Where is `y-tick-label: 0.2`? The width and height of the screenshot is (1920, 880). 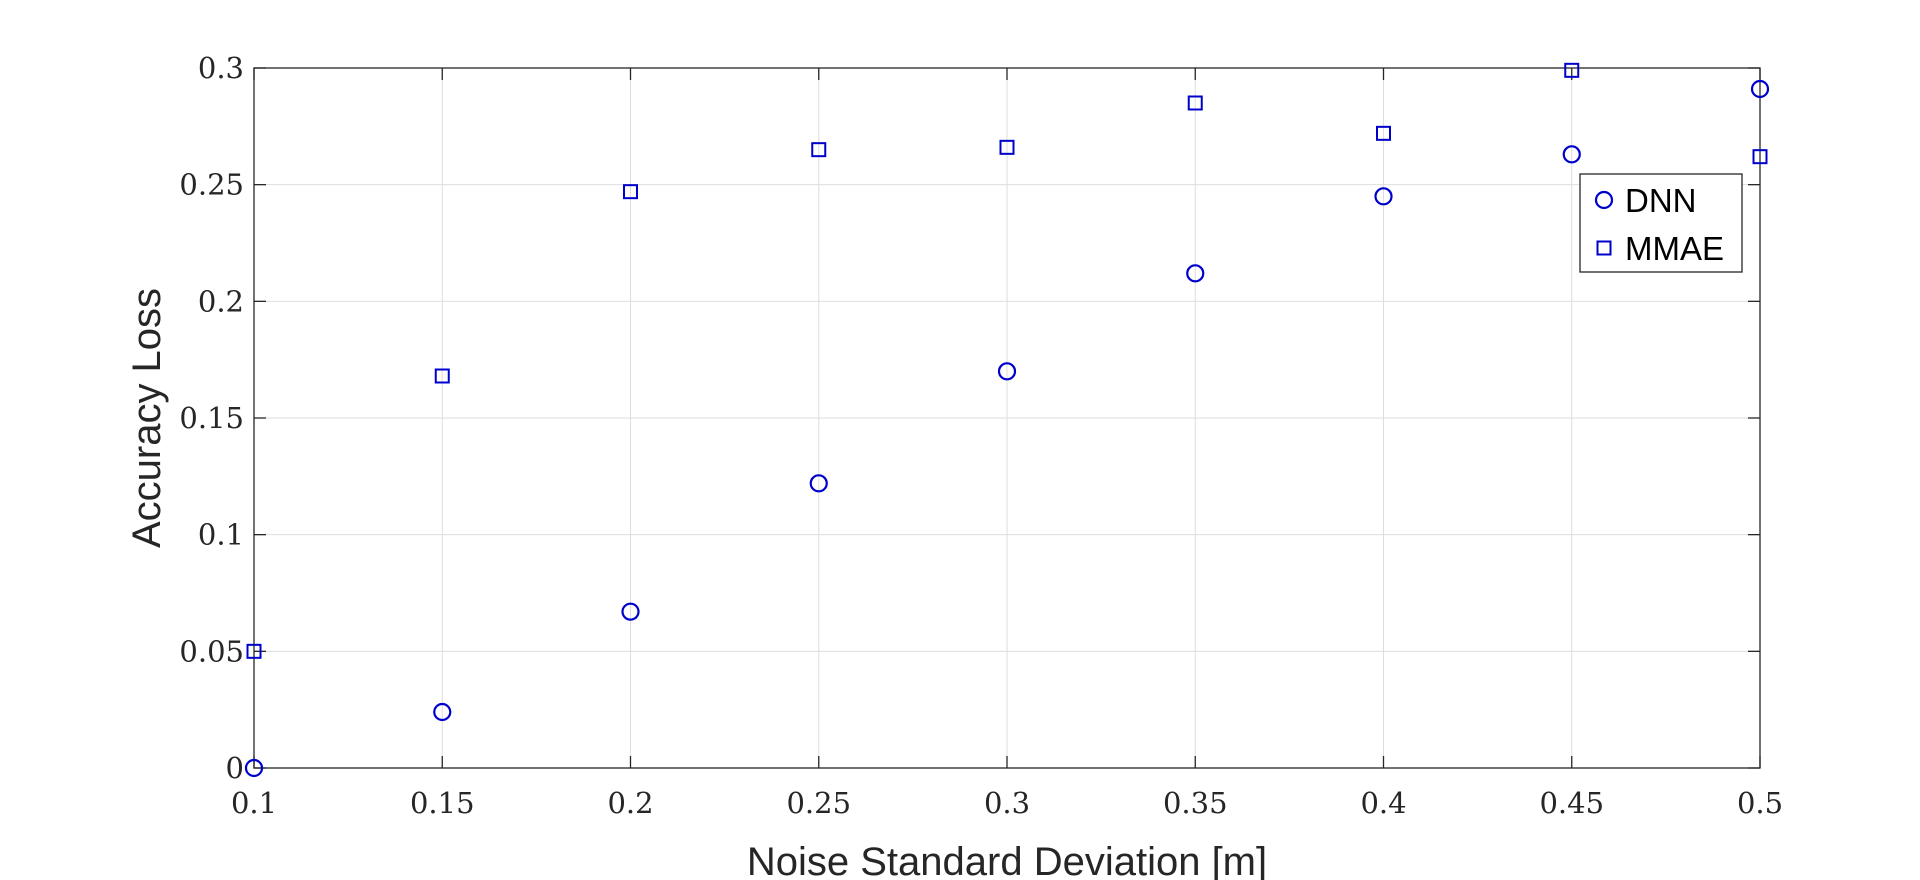
y-tick-label: 0.2 is located at coordinates (221, 301).